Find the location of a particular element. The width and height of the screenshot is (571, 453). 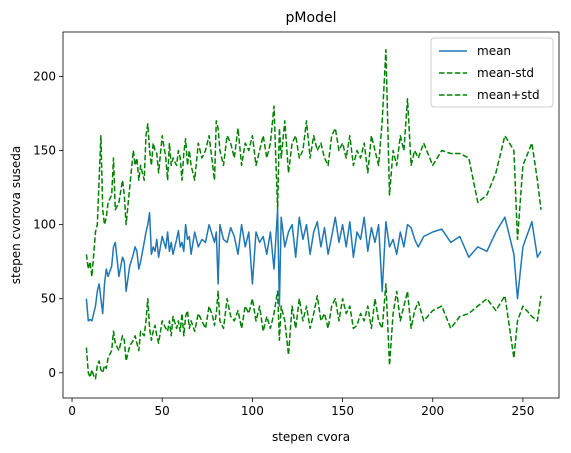

x-axis-label: stepen cvora is located at coordinates (311, 437).